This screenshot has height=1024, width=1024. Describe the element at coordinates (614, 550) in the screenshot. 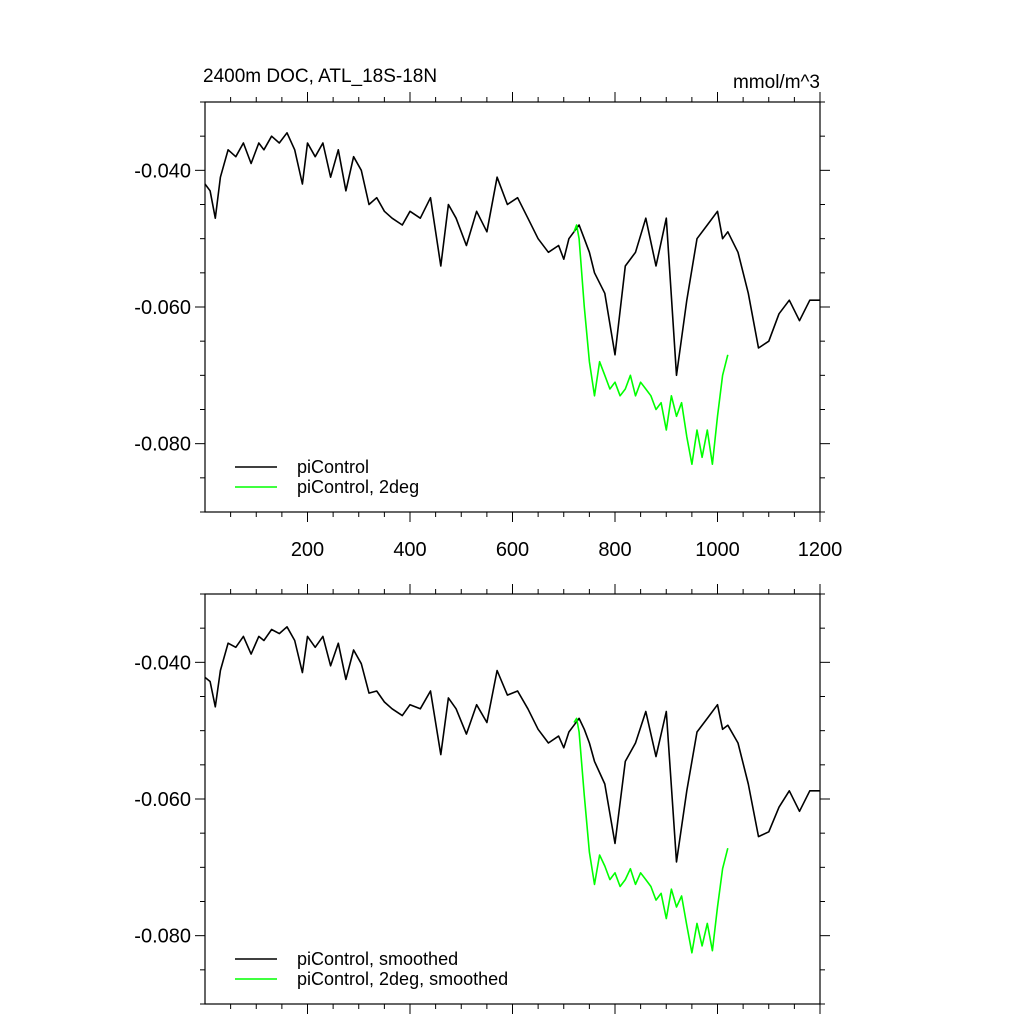

I see `x-tick-label: 800` at that location.